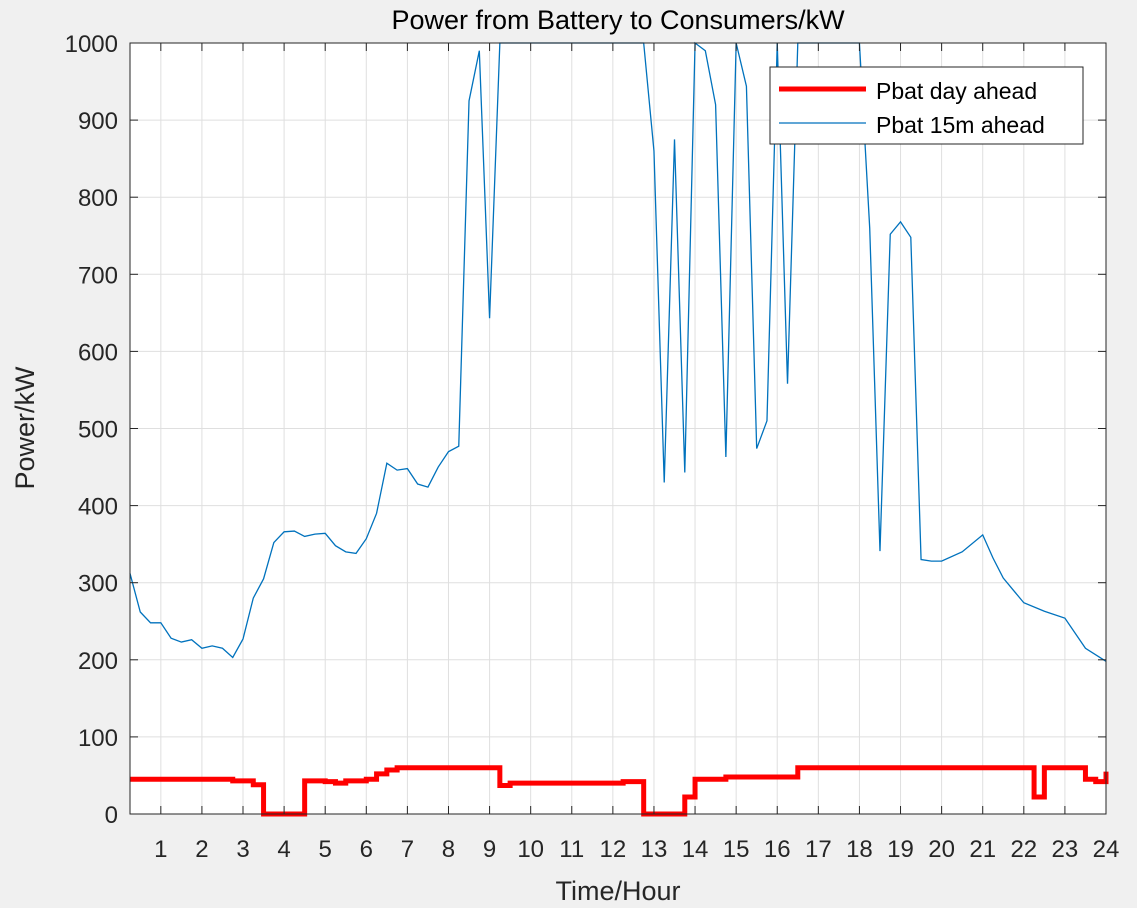 The height and width of the screenshot is (908, 1137). What do you see at coordinates (530, 849) in the screenshot?
I see `x-tick-label: 10` at bounding box center [530, 849].